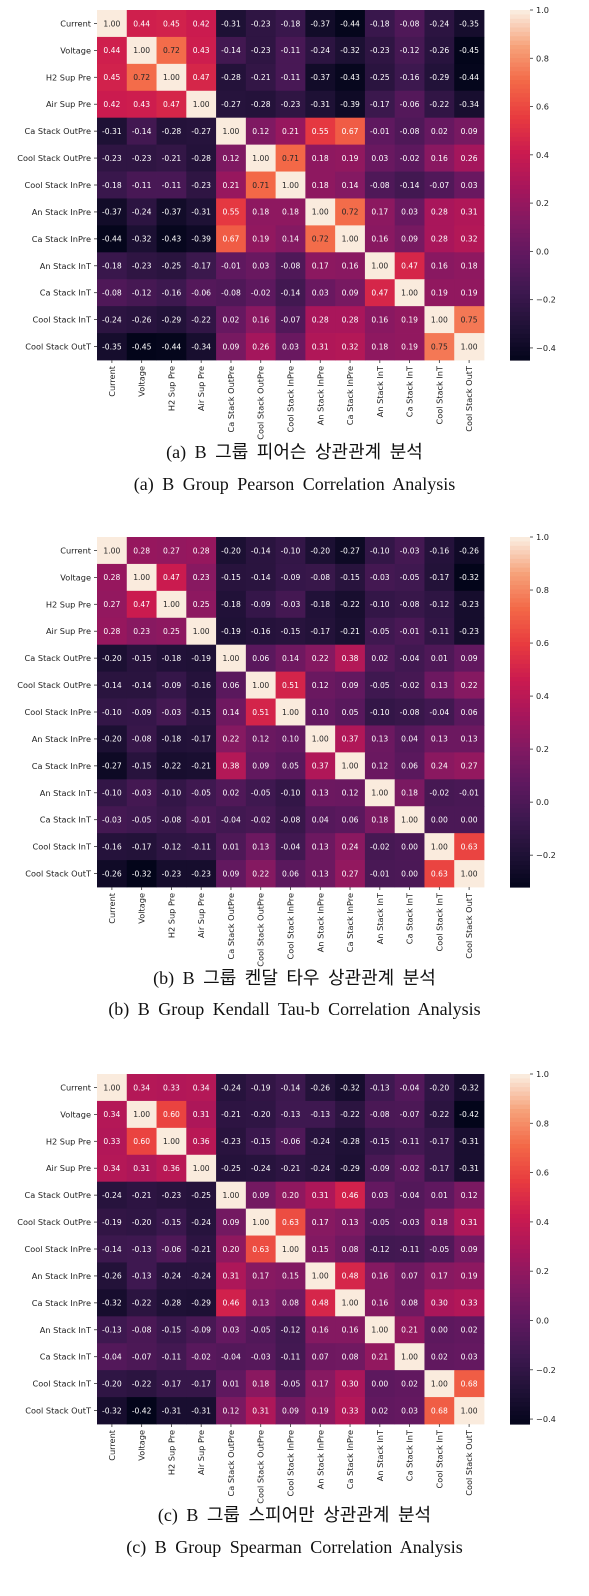 The image size is (589, 1596). I want to click on pearson-value-12-1: -0.45, so click(142, 346).